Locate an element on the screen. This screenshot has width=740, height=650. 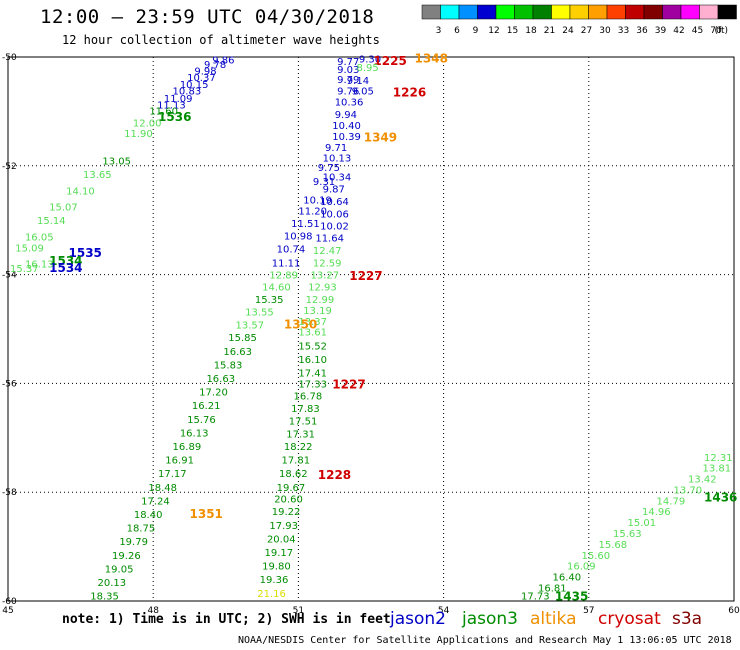
wave-height-label: 19.79 is located at coordinates (133, 542).